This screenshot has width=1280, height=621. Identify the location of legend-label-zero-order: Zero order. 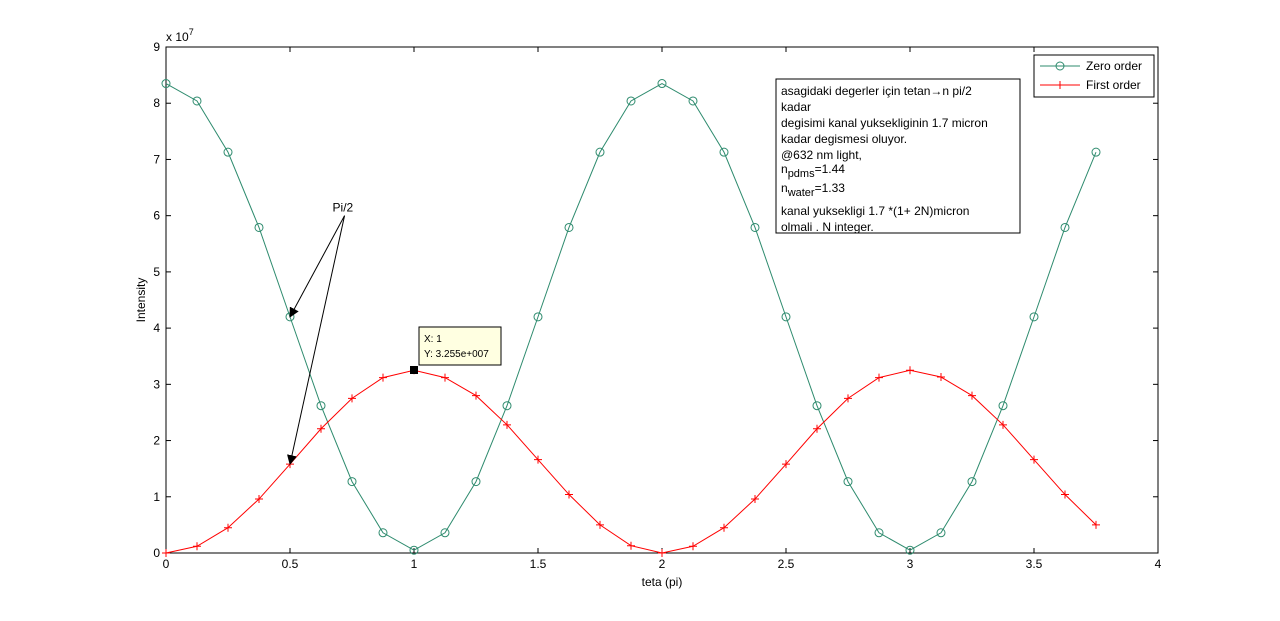
(1114, 66).